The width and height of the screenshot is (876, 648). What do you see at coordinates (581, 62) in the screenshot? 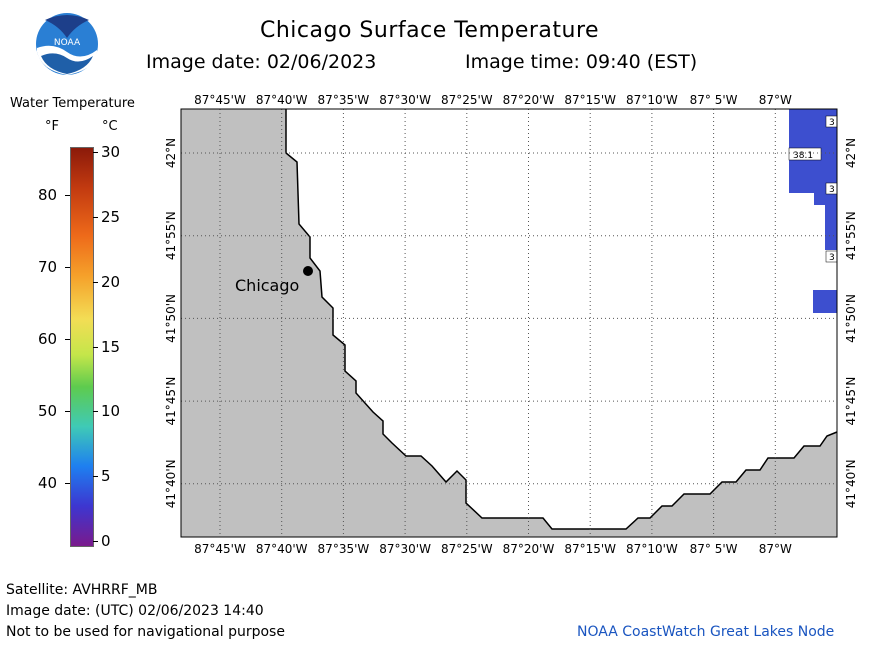
I see `image-time: Image time: 09:40 (EST)` at bounding box center [581, 62].